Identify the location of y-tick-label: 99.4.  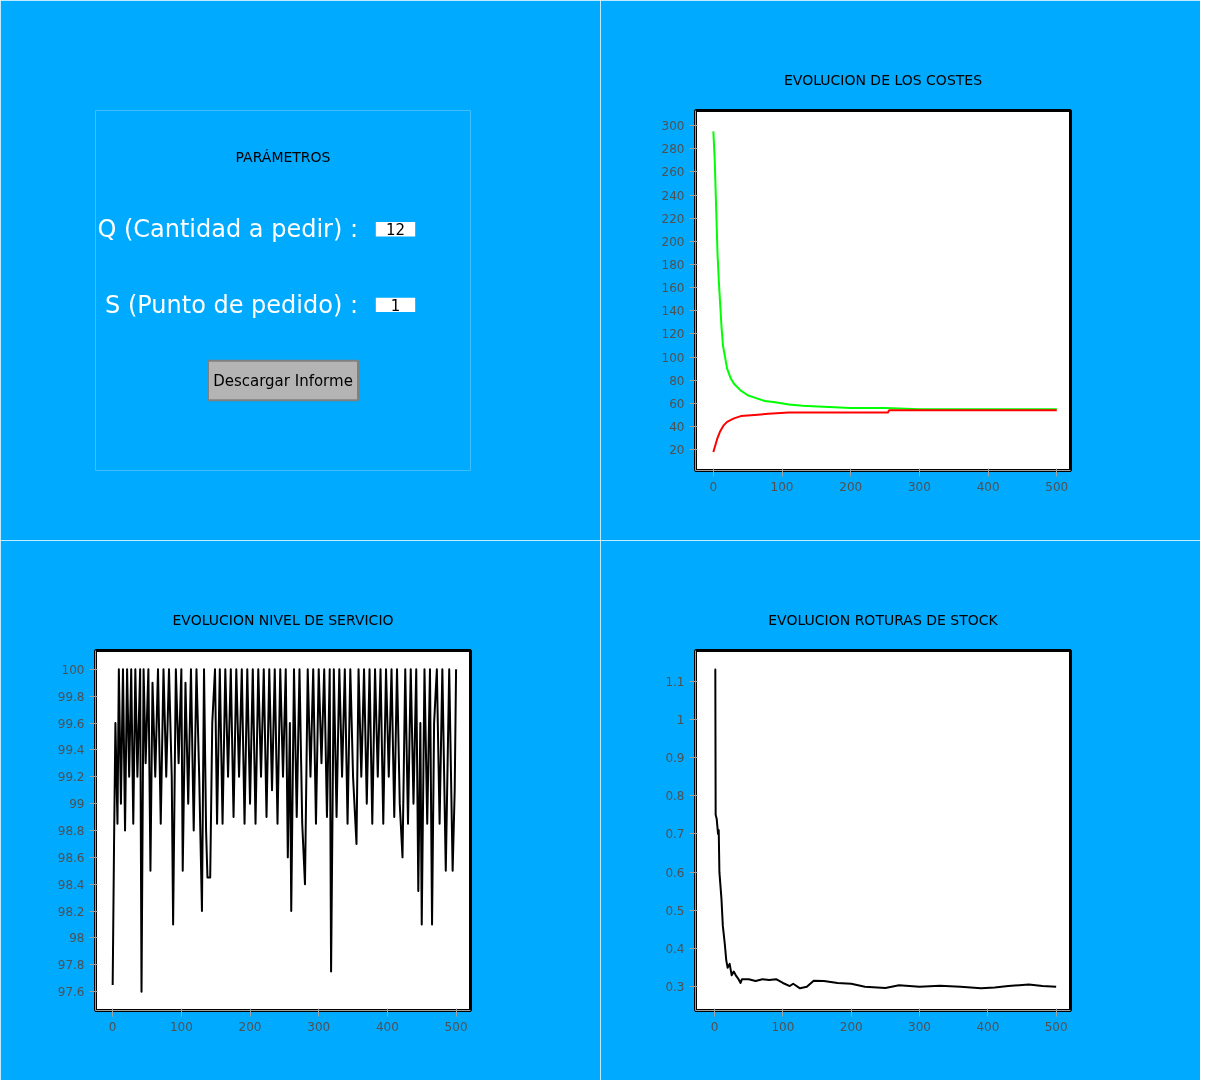
(71, 750).